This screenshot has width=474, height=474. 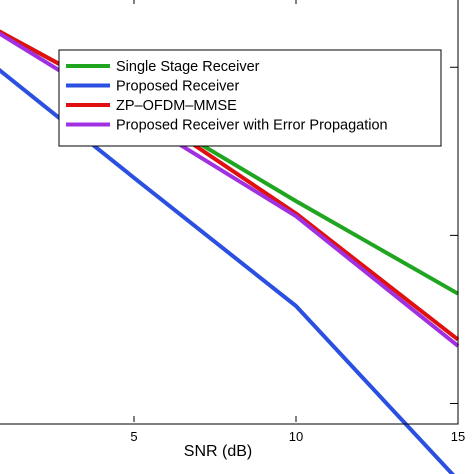 I want to click on x-tick-label: 5, so click(x=133, y=436).